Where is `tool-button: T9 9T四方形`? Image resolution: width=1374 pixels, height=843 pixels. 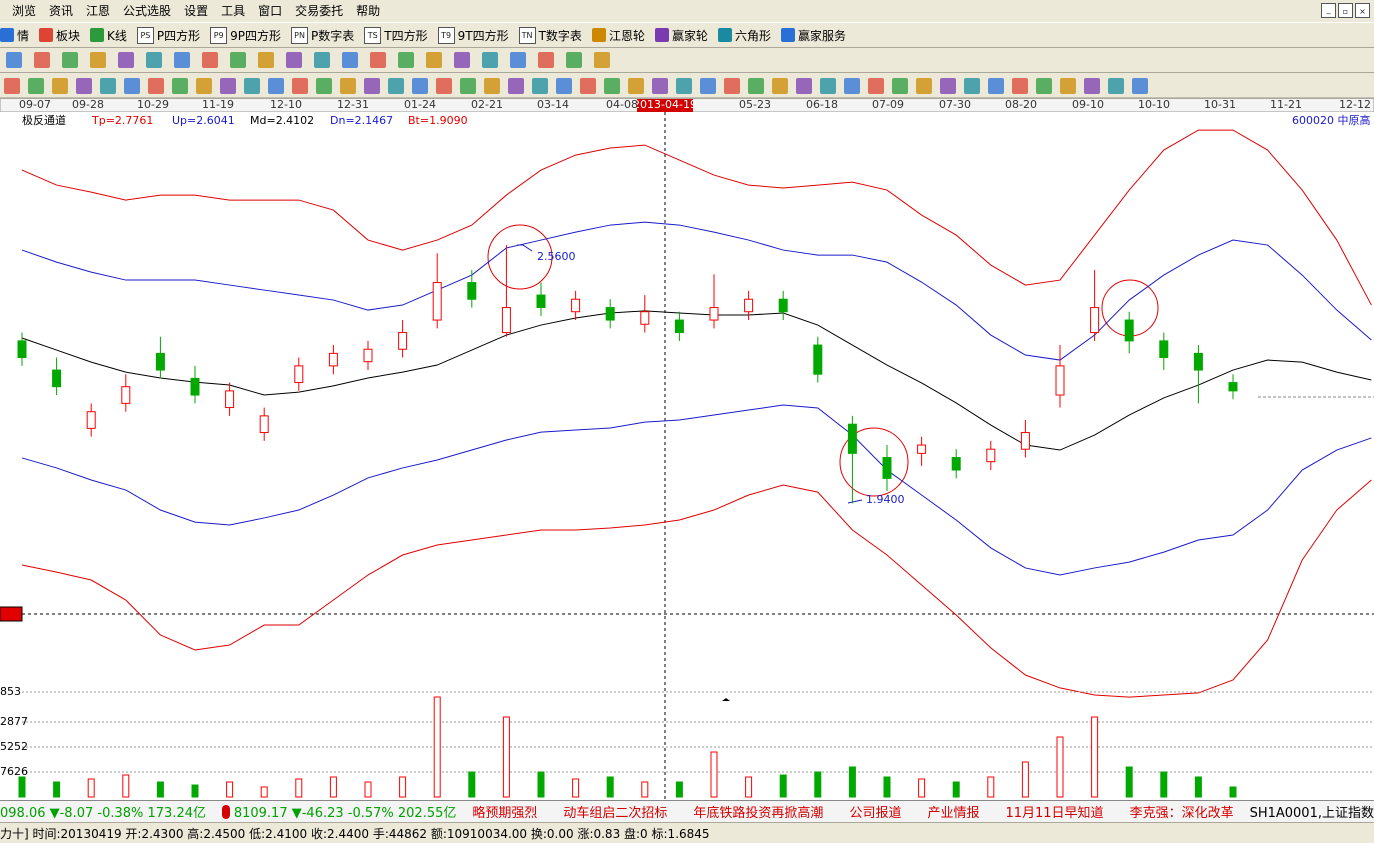
tool-button: T9 9T四方形 is located at coordinates (473, 35).